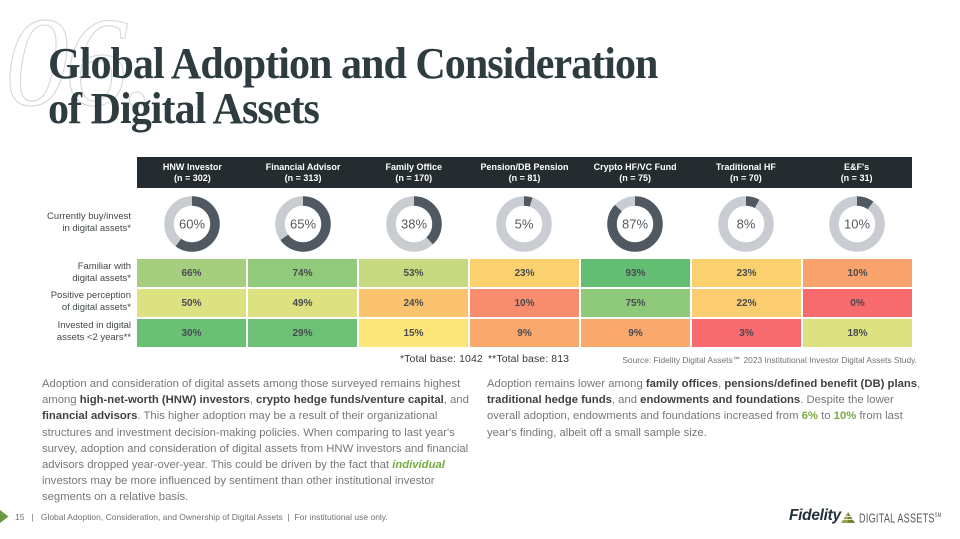 This screenshot has width=960, height=539. I want to click on svg-text: 38%, so click(414, 223).